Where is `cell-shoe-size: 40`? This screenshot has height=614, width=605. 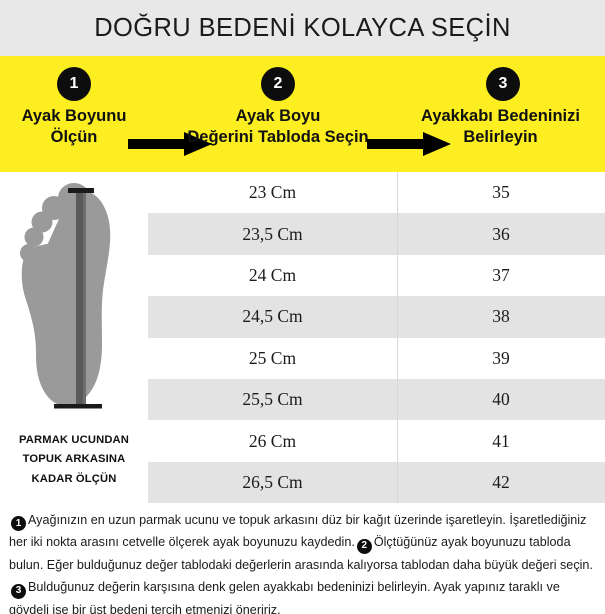
cell-shoe-size: 40 is located at coordinates (501, 399).